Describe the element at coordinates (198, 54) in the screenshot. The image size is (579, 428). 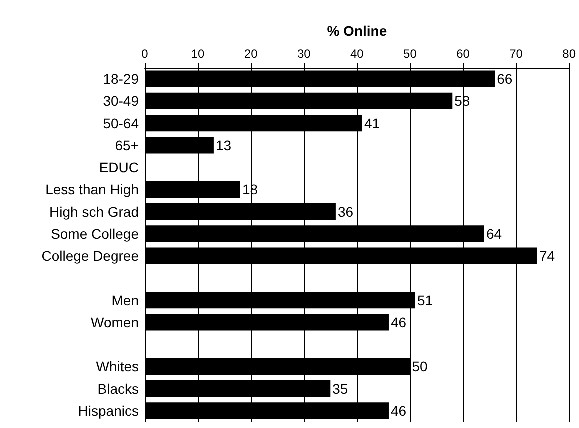
I see `x-tick-label: 10` at that location.